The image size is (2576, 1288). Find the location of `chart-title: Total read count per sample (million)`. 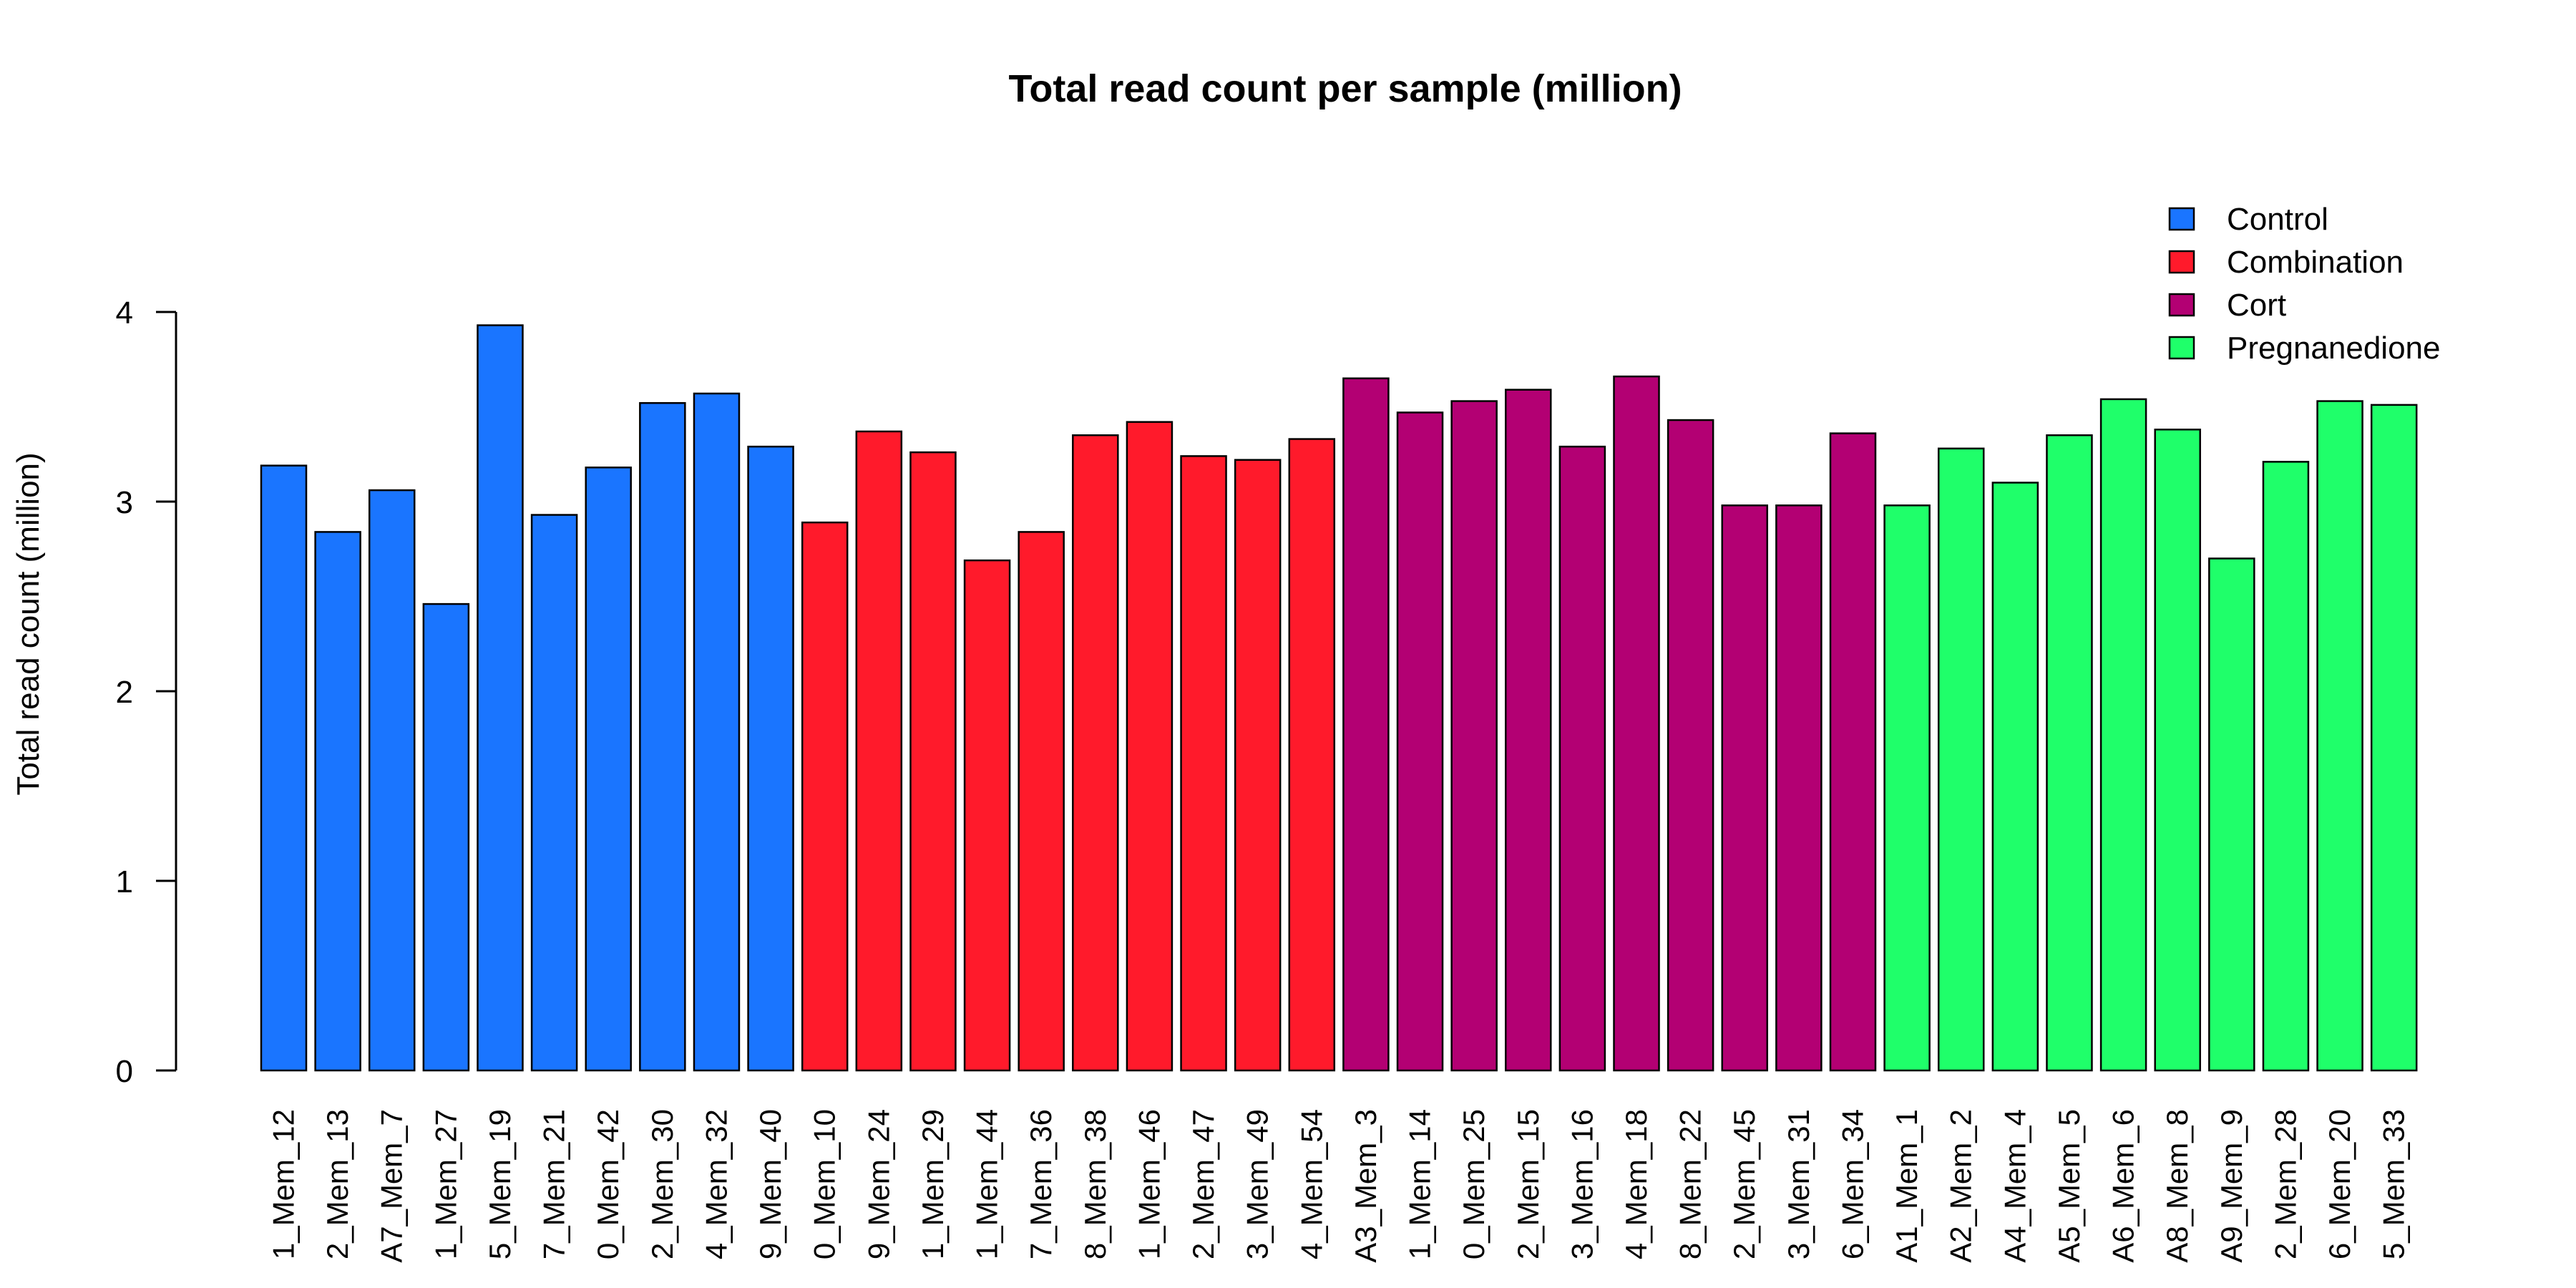

chart-title: Total read count per sample (million) is located at coordinates (1345, 88).